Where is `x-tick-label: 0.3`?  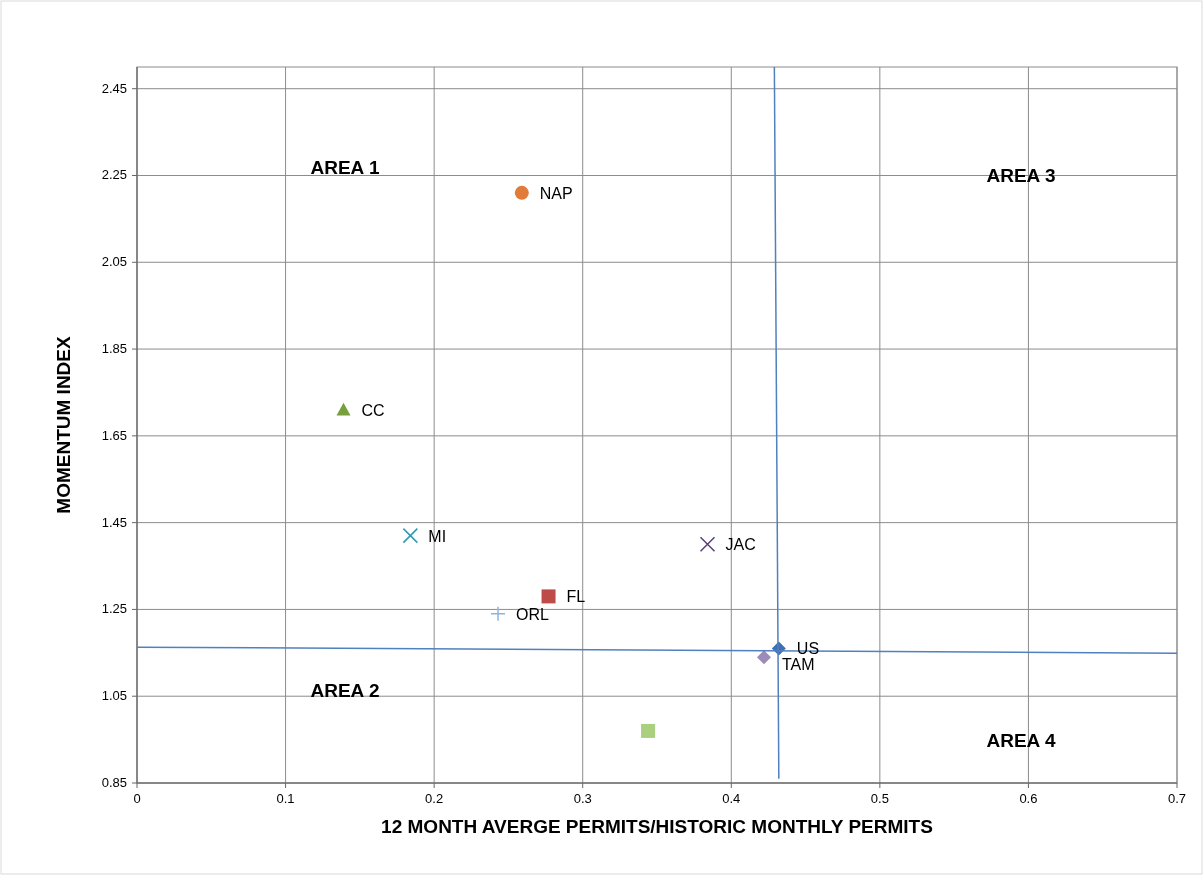
x-tick-label: 0.3 is located at coordinates (582, 798).